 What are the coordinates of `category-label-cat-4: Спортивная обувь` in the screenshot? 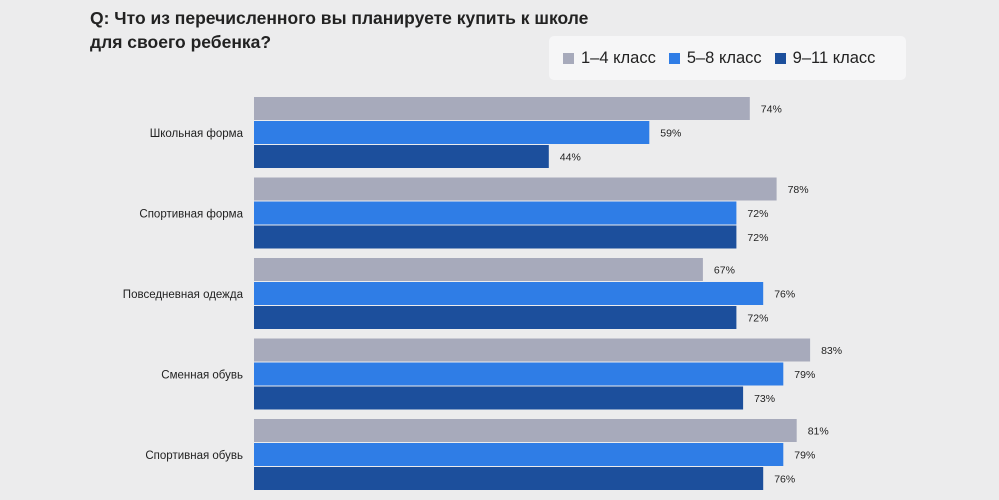 It's located at (194, 456).